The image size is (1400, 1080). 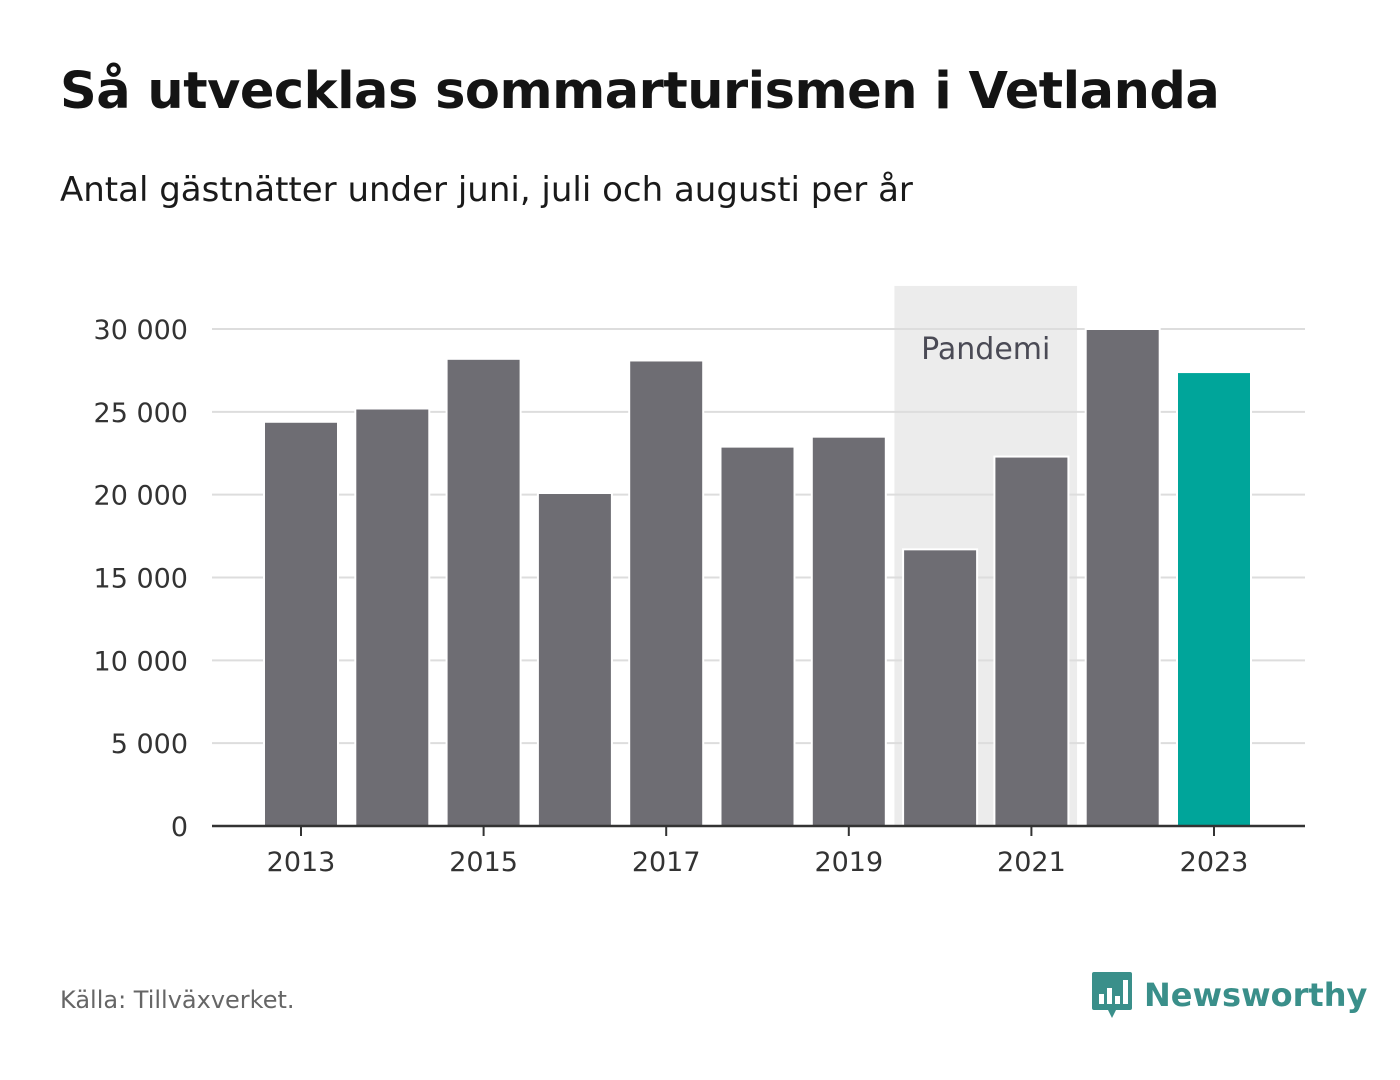 I want to click on y-tick-label: 5 000, so click(x=149, y=744).